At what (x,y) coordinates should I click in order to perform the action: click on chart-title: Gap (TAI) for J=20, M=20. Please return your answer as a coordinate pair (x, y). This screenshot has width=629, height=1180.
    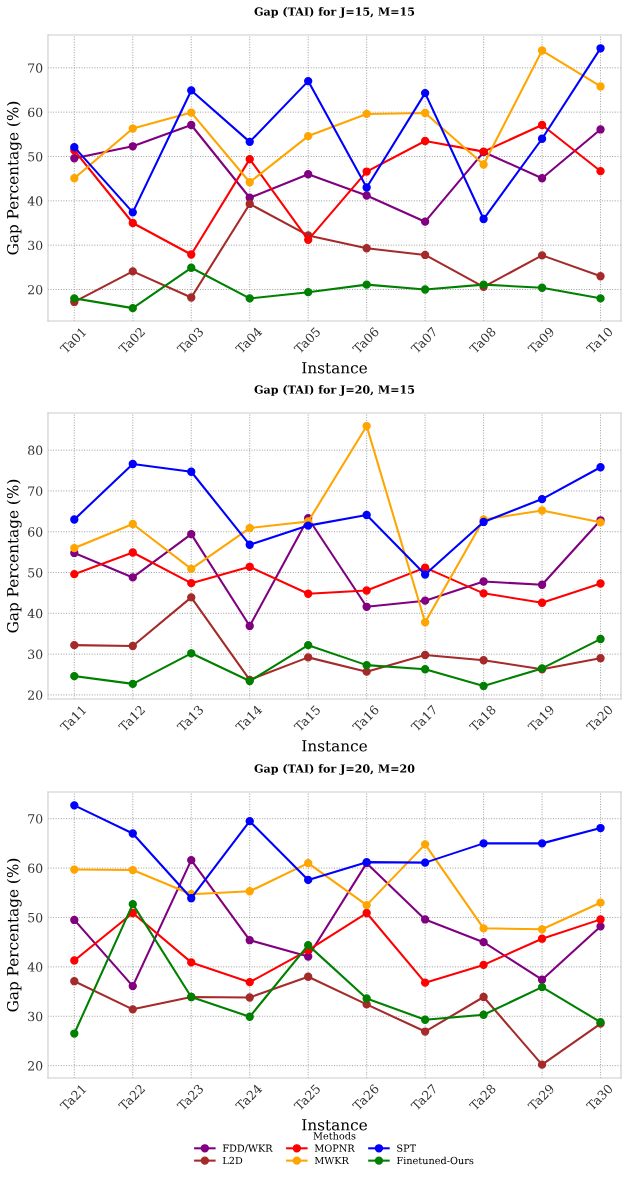
    Looking at the image, I should click on (334, 769).